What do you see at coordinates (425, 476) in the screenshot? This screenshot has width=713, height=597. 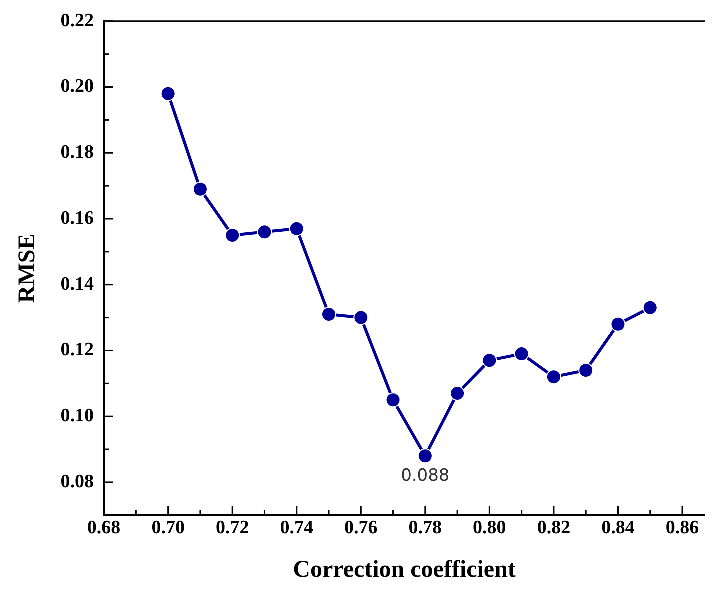 I see `annotation: 0.088` at bounding box center [425, 476].